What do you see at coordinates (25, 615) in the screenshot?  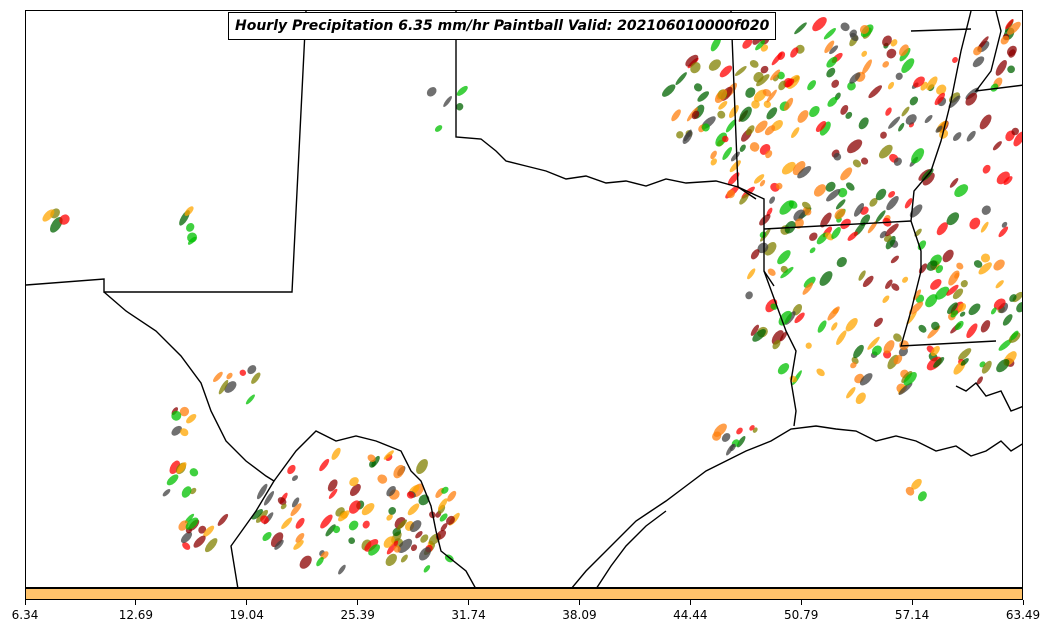 I see `colorbar-tick-label: 6.34` at bounding box center [25, 615].